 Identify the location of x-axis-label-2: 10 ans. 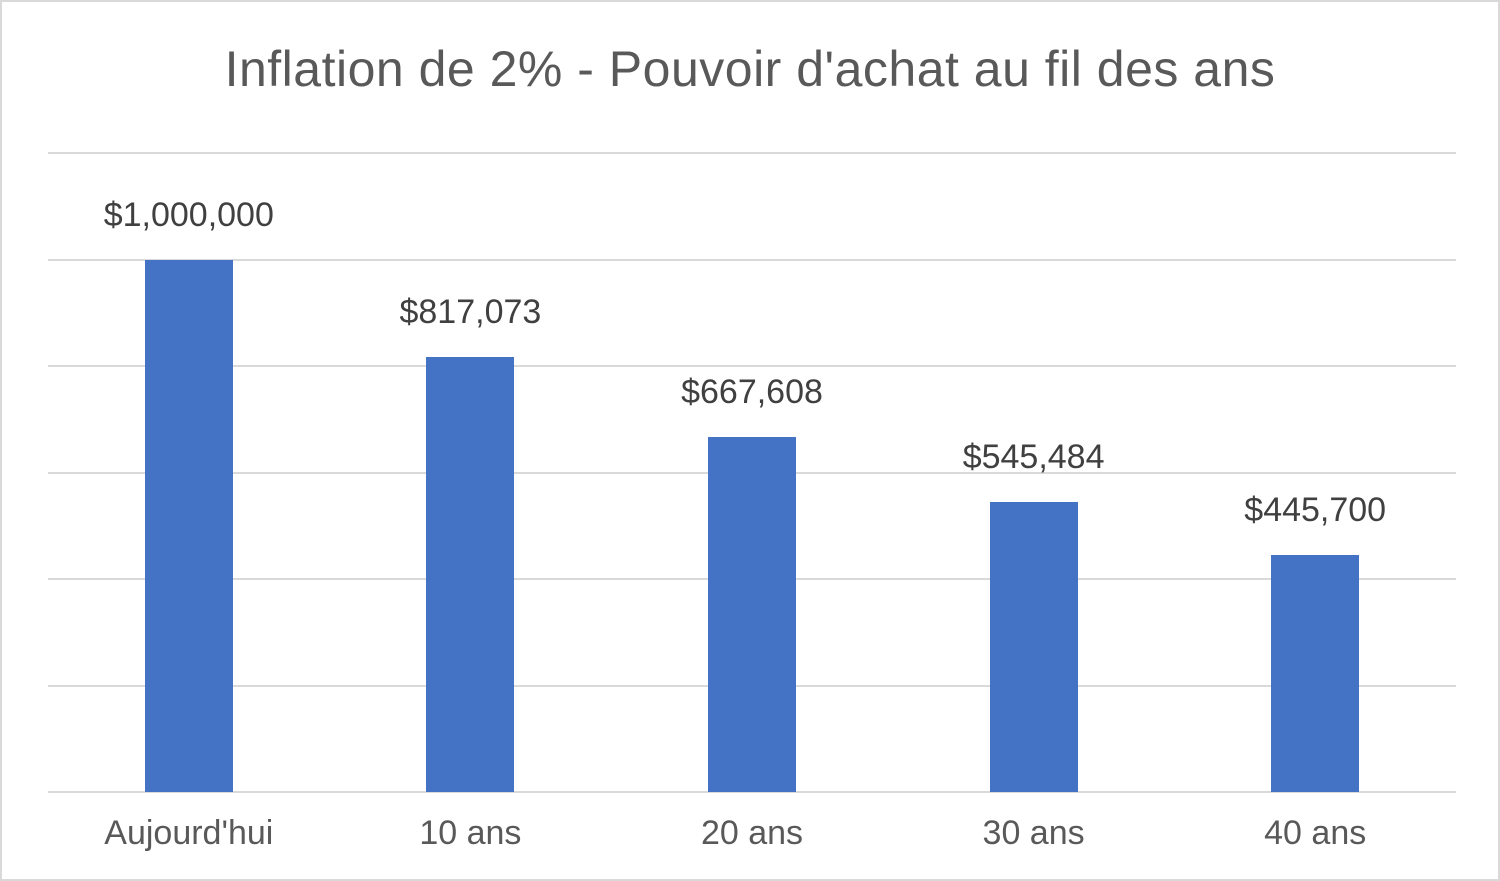
(470, 833).